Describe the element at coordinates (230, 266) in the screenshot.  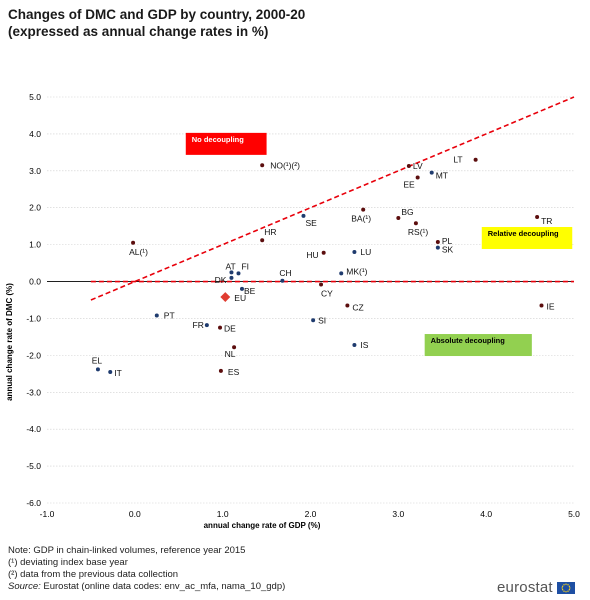
I see `label-at: AT` at that location.